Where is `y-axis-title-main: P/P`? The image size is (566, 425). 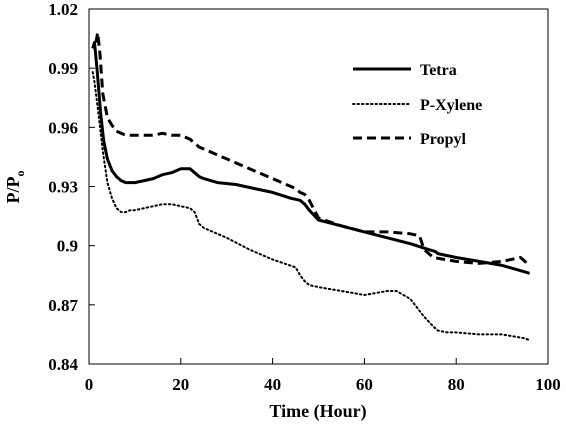
y-axis-title-main: P/P is located at coordinates (13, 190).